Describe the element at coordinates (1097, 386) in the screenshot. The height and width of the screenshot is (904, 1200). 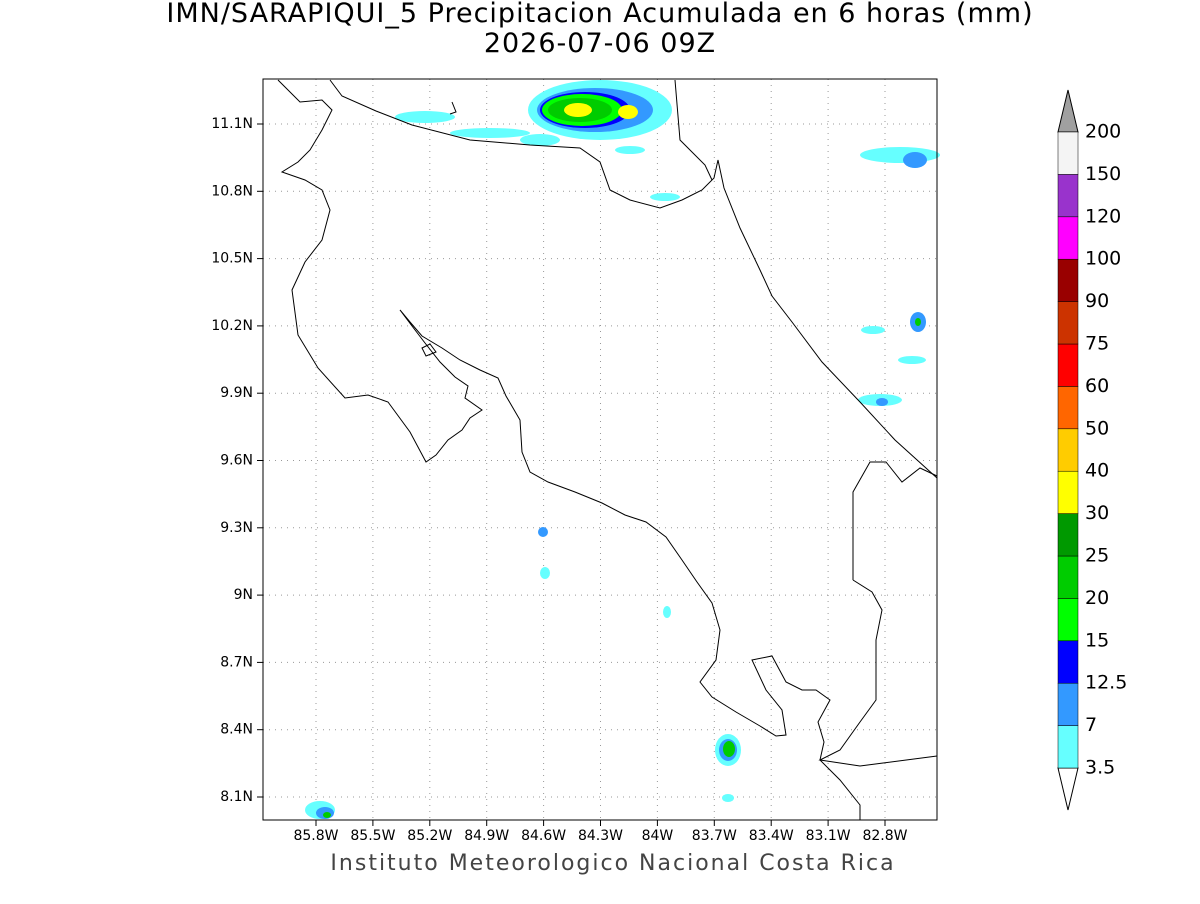
I see `colorbar-label: 60` at that location.